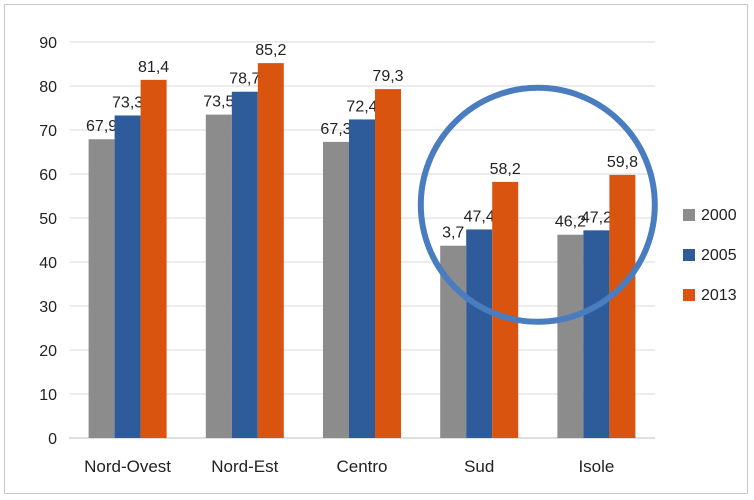 The width and height of the screenshot is (754, 500). I want to click on data-label: 58,2, so click(505, 169).